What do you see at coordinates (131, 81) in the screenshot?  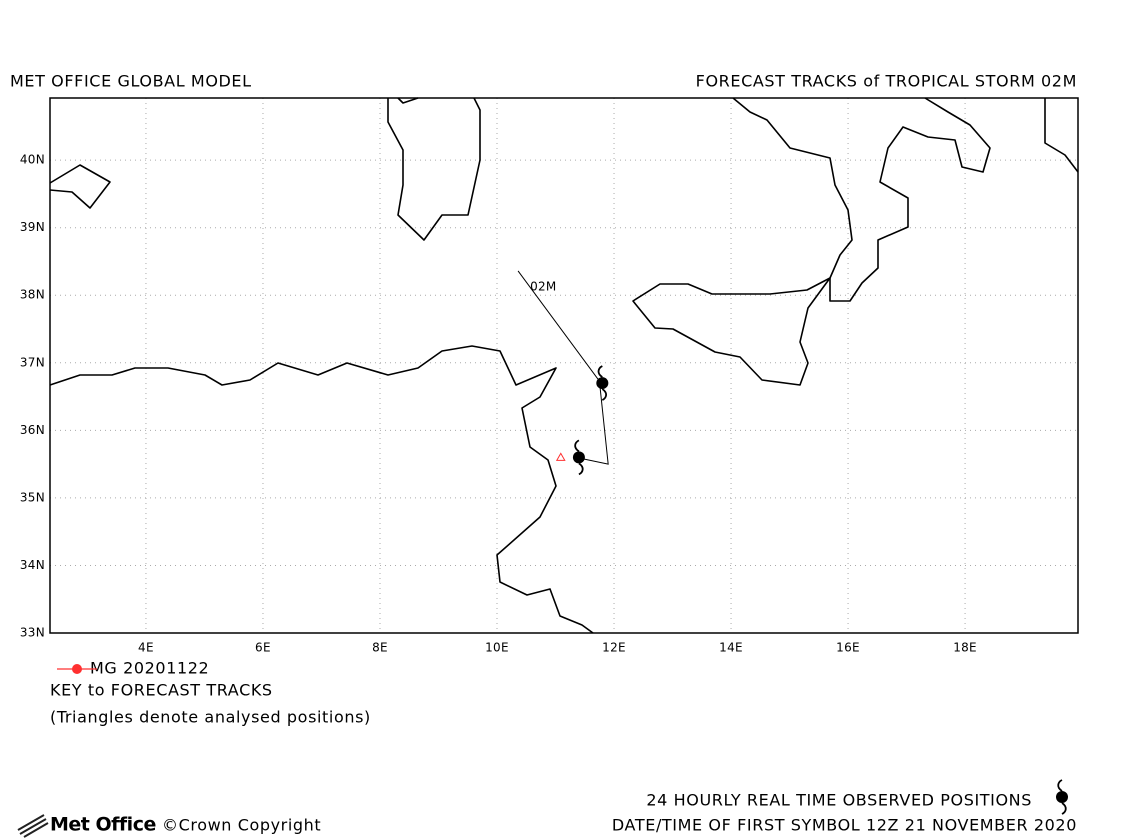 I see `header-left: MET OFFICE GLOBAL MODEL` at bounding box center [131, 81].